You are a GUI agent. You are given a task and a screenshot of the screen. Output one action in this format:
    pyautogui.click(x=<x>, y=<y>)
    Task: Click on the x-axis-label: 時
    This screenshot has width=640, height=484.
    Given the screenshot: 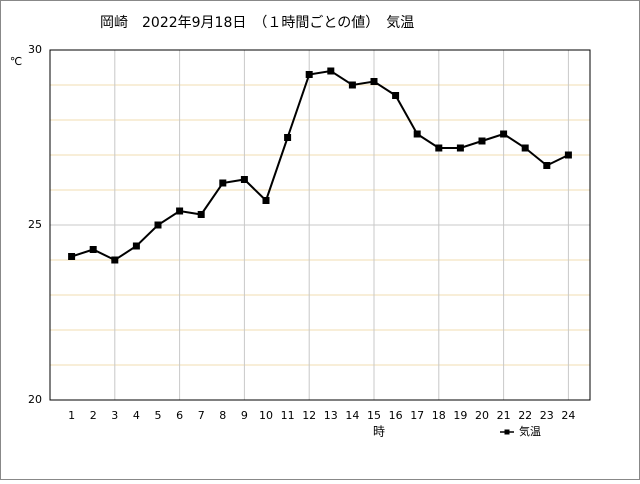 What is the action you would take?
    pyautogui.click(x=379, y=432)
    